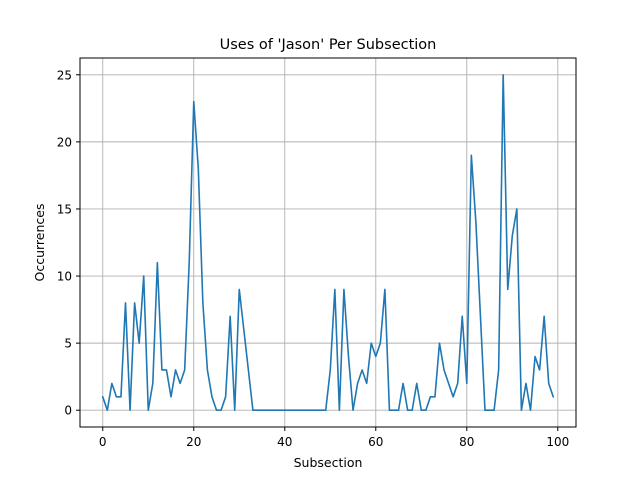  Describe the element at coordinates (64, 75) in the screenshot. I see `y-tick-label: 25` at that location.